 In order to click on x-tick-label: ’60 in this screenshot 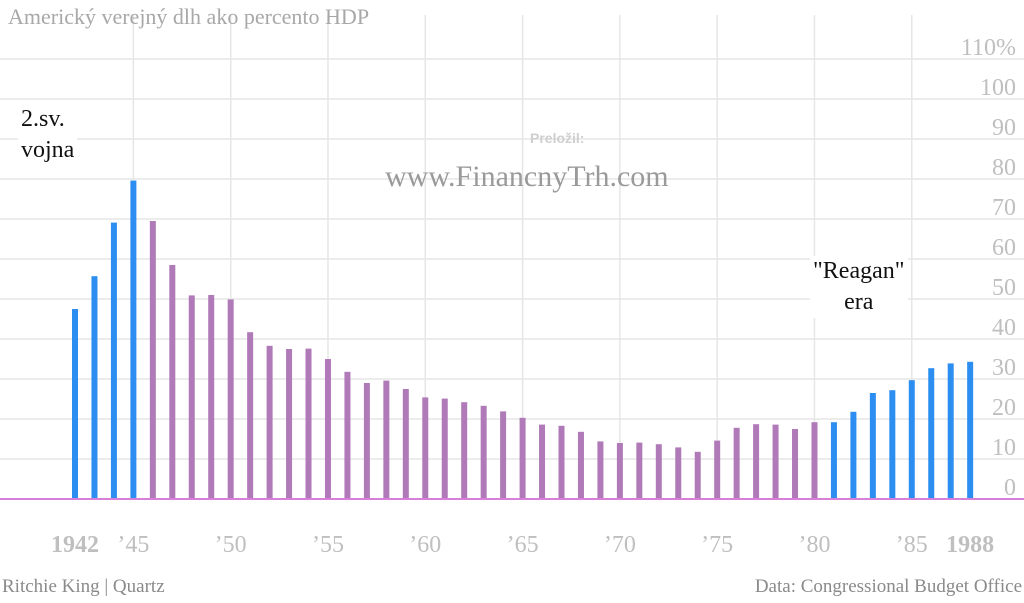, I will do `click(425, 545)`.